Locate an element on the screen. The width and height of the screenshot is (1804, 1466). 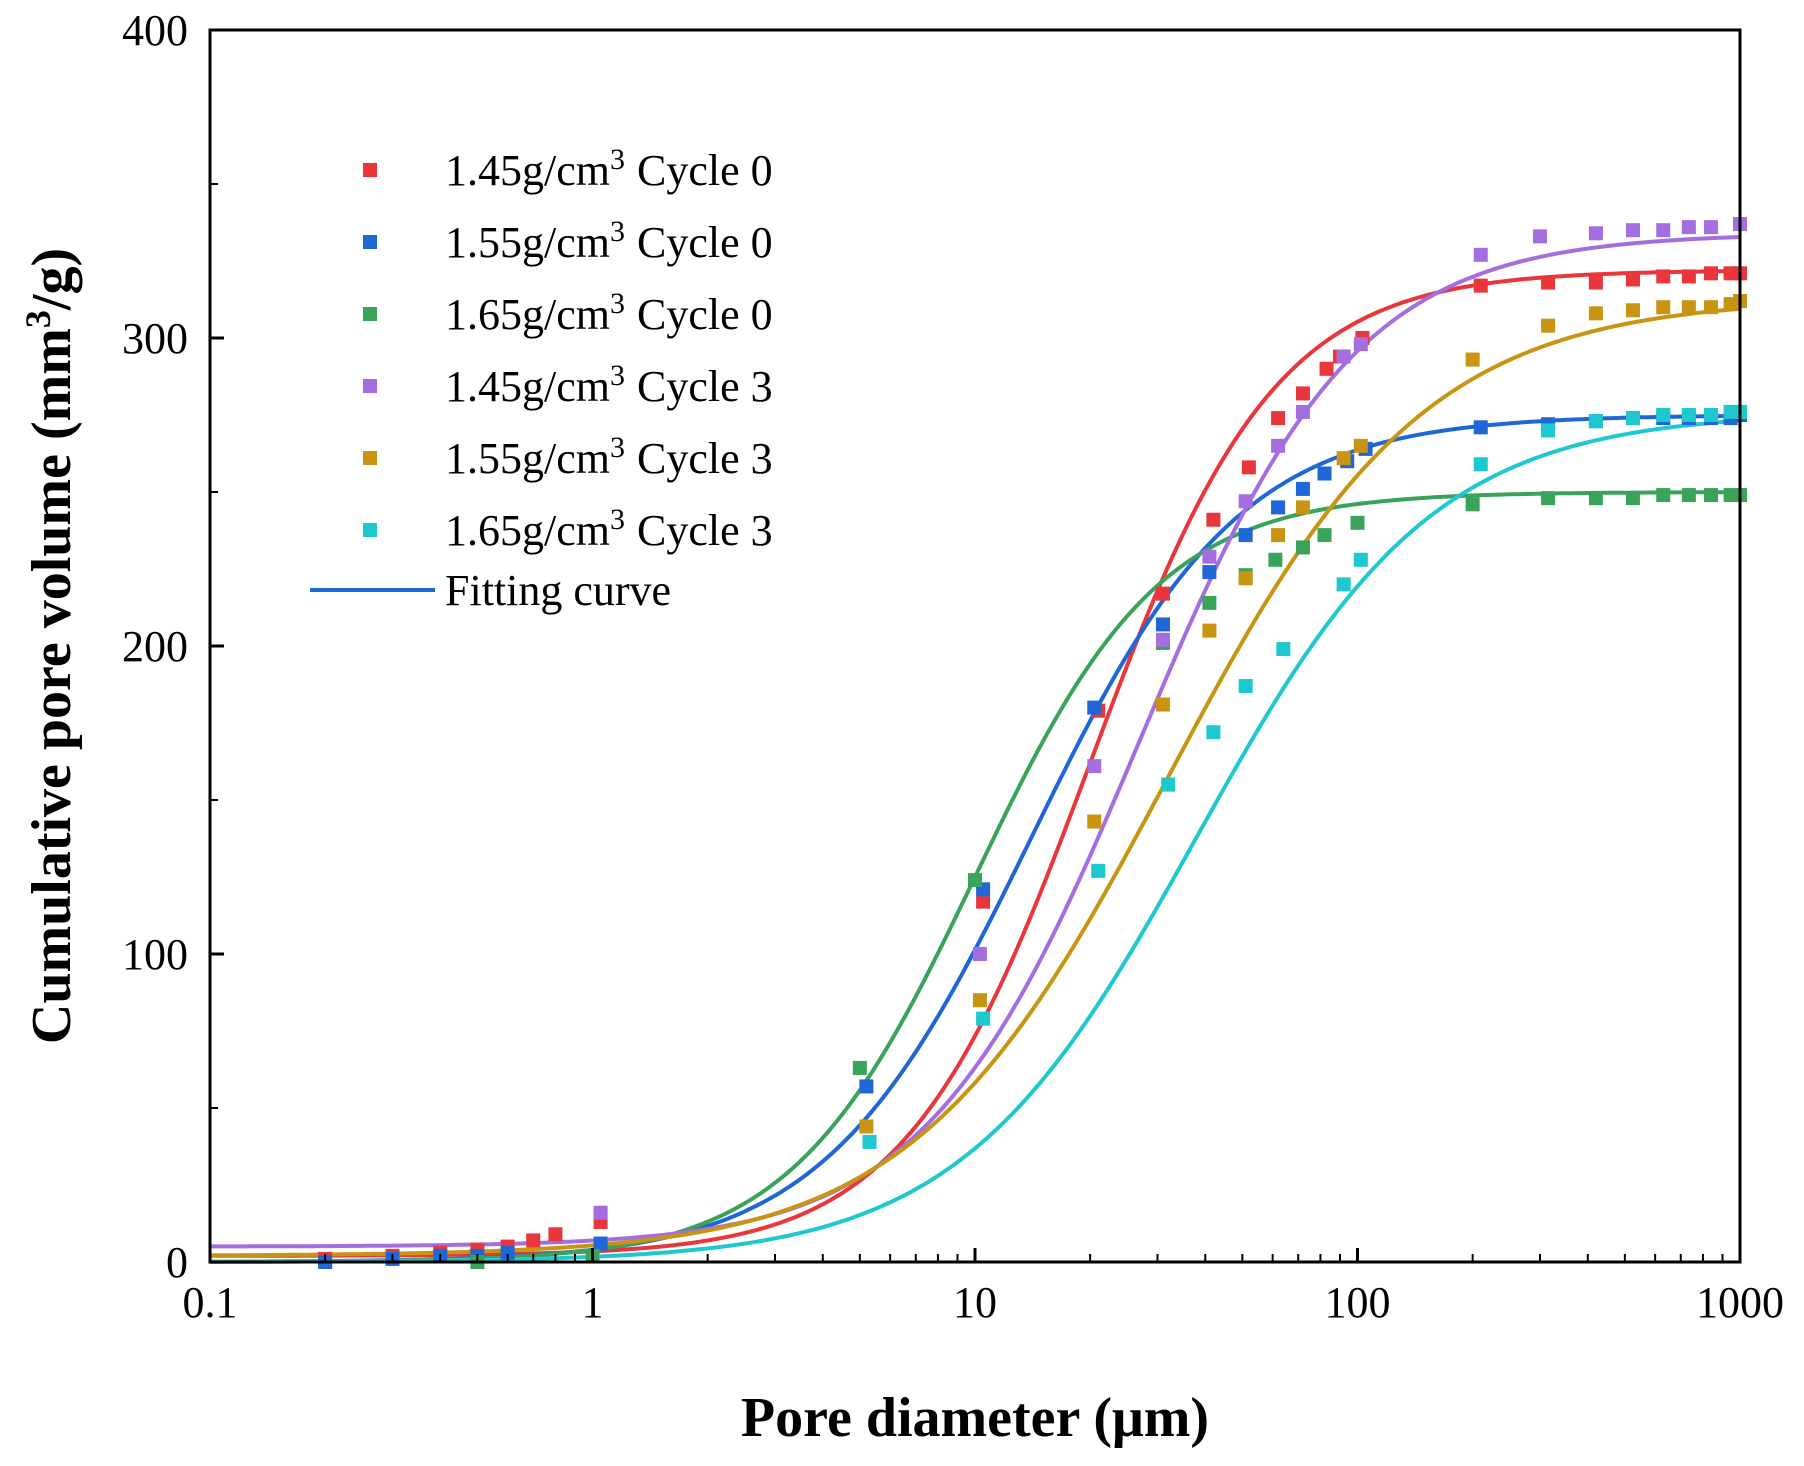
legend-label: 1.55g/cm3 Cycle 3 is located at coordinates (609, 457).